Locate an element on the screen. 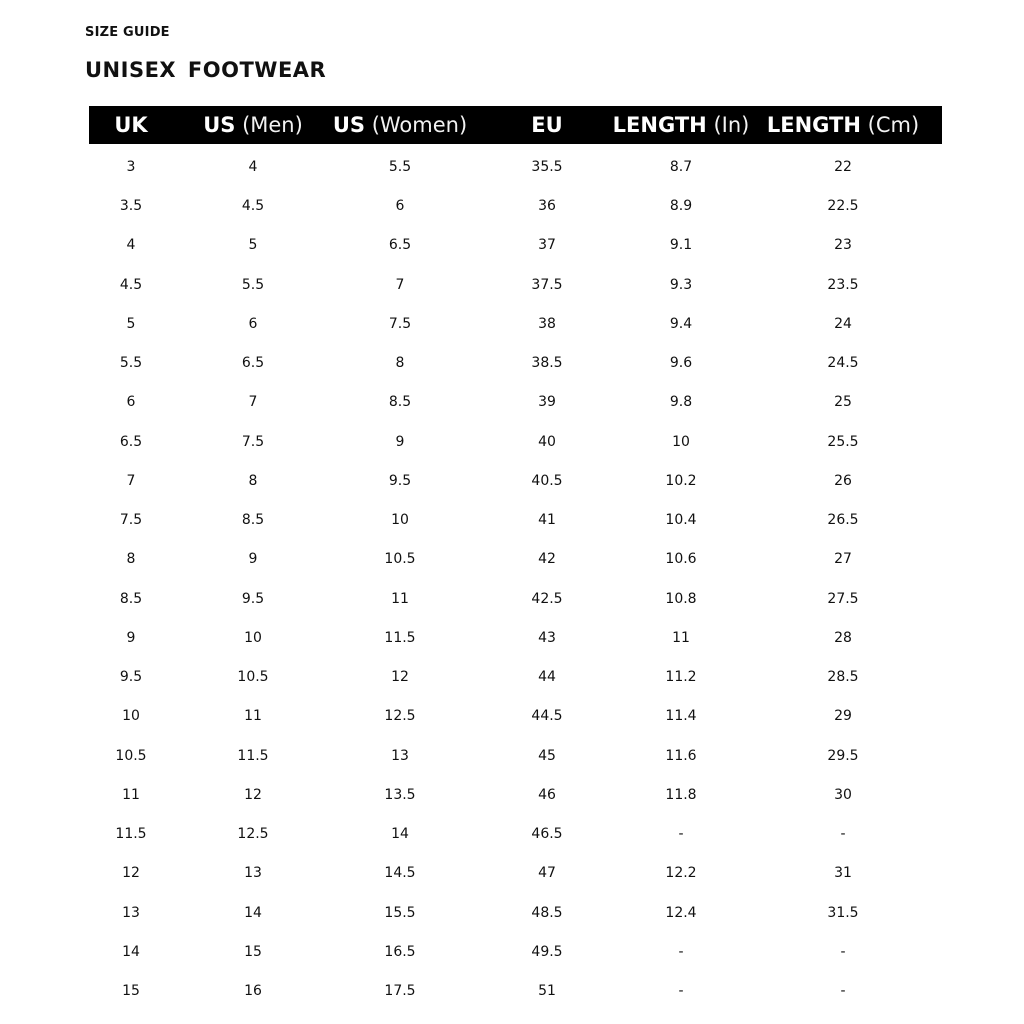  table-cell: 12.4 is located at coordinates (681, 912).